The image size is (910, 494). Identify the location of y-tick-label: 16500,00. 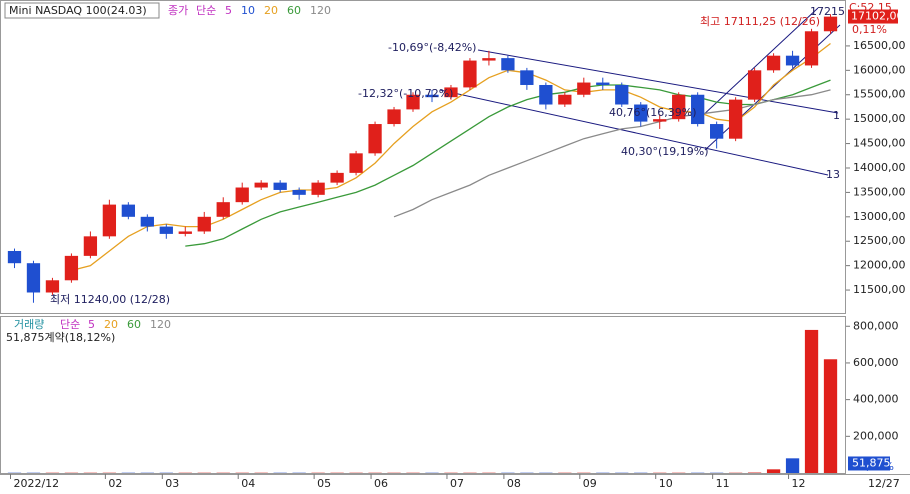
(879, 45).